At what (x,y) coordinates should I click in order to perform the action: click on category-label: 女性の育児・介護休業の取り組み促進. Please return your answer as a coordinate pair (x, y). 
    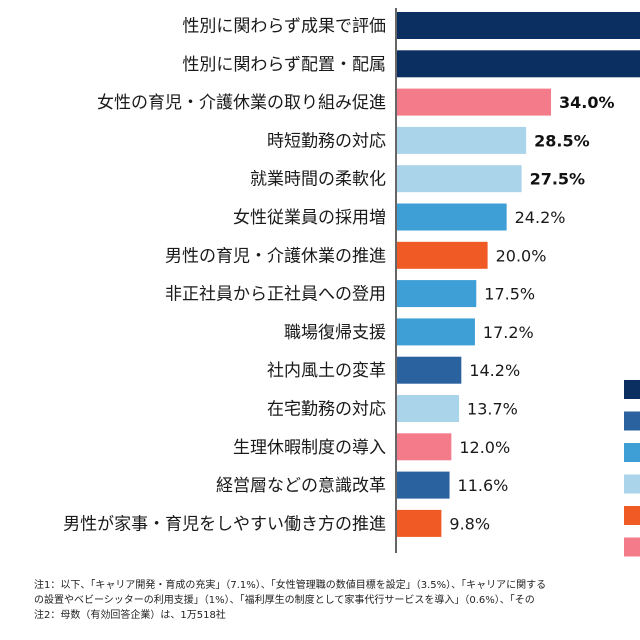
    Looking at the image, I should click on (241, 103).